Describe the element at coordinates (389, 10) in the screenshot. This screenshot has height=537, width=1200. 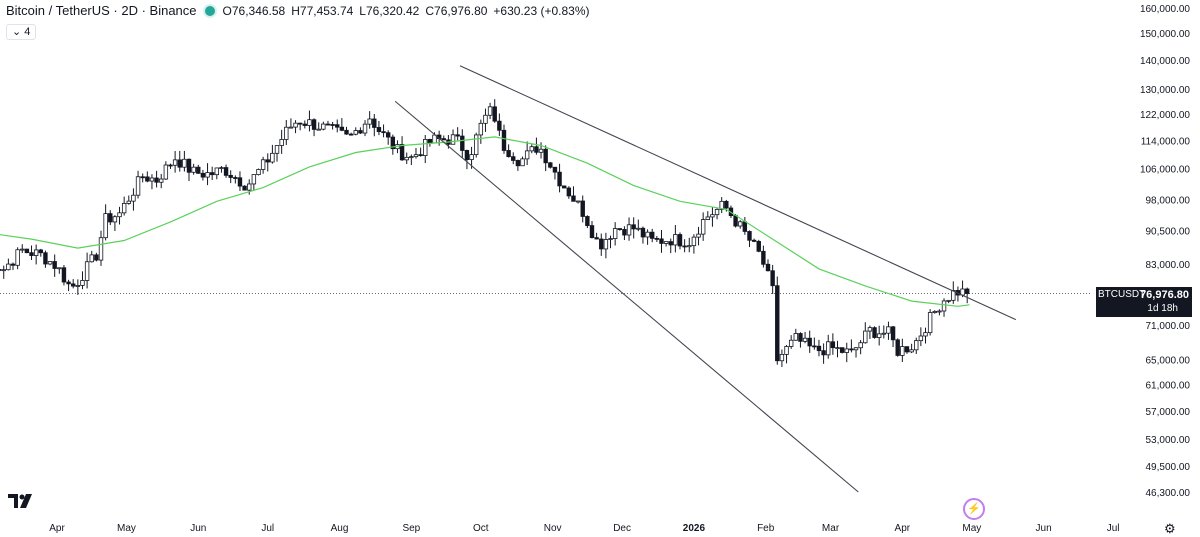
I see `ohlc-low: L76,320.42` at that location.